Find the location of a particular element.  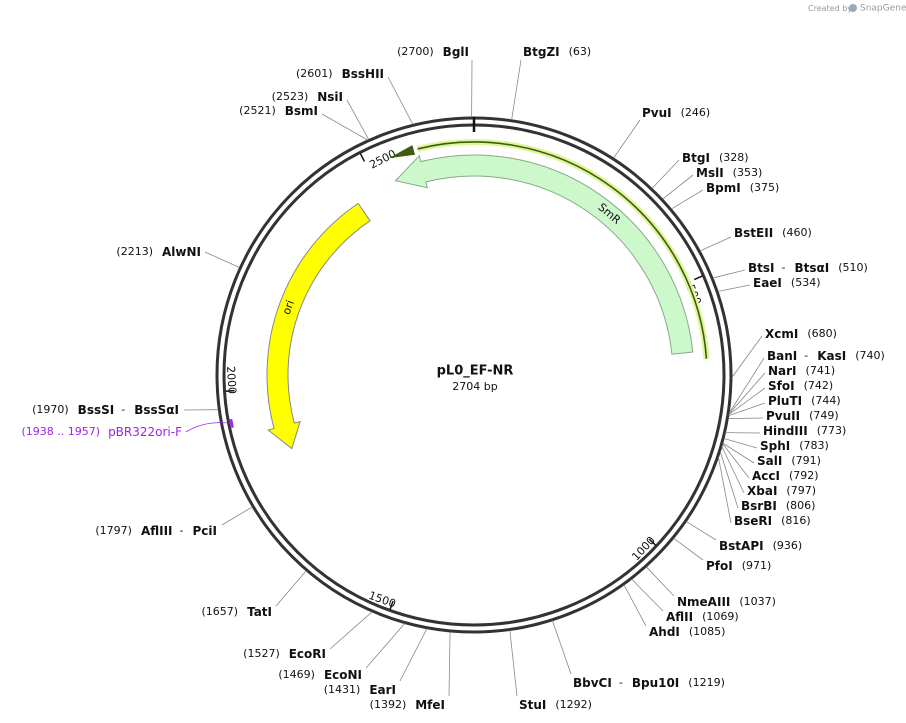

site-name: NmeAIII is located at coordinates (703, 602).